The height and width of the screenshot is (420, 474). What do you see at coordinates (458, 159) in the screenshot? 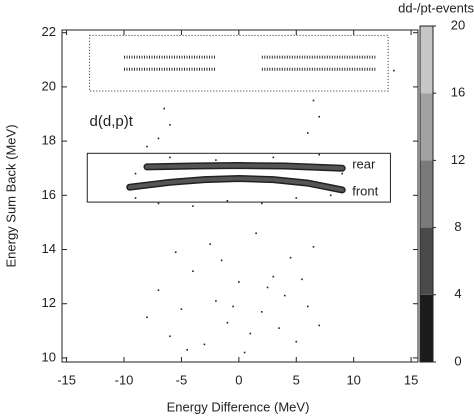
I see `colorbar-tick-label: 12` at bounding box center [458, 159].